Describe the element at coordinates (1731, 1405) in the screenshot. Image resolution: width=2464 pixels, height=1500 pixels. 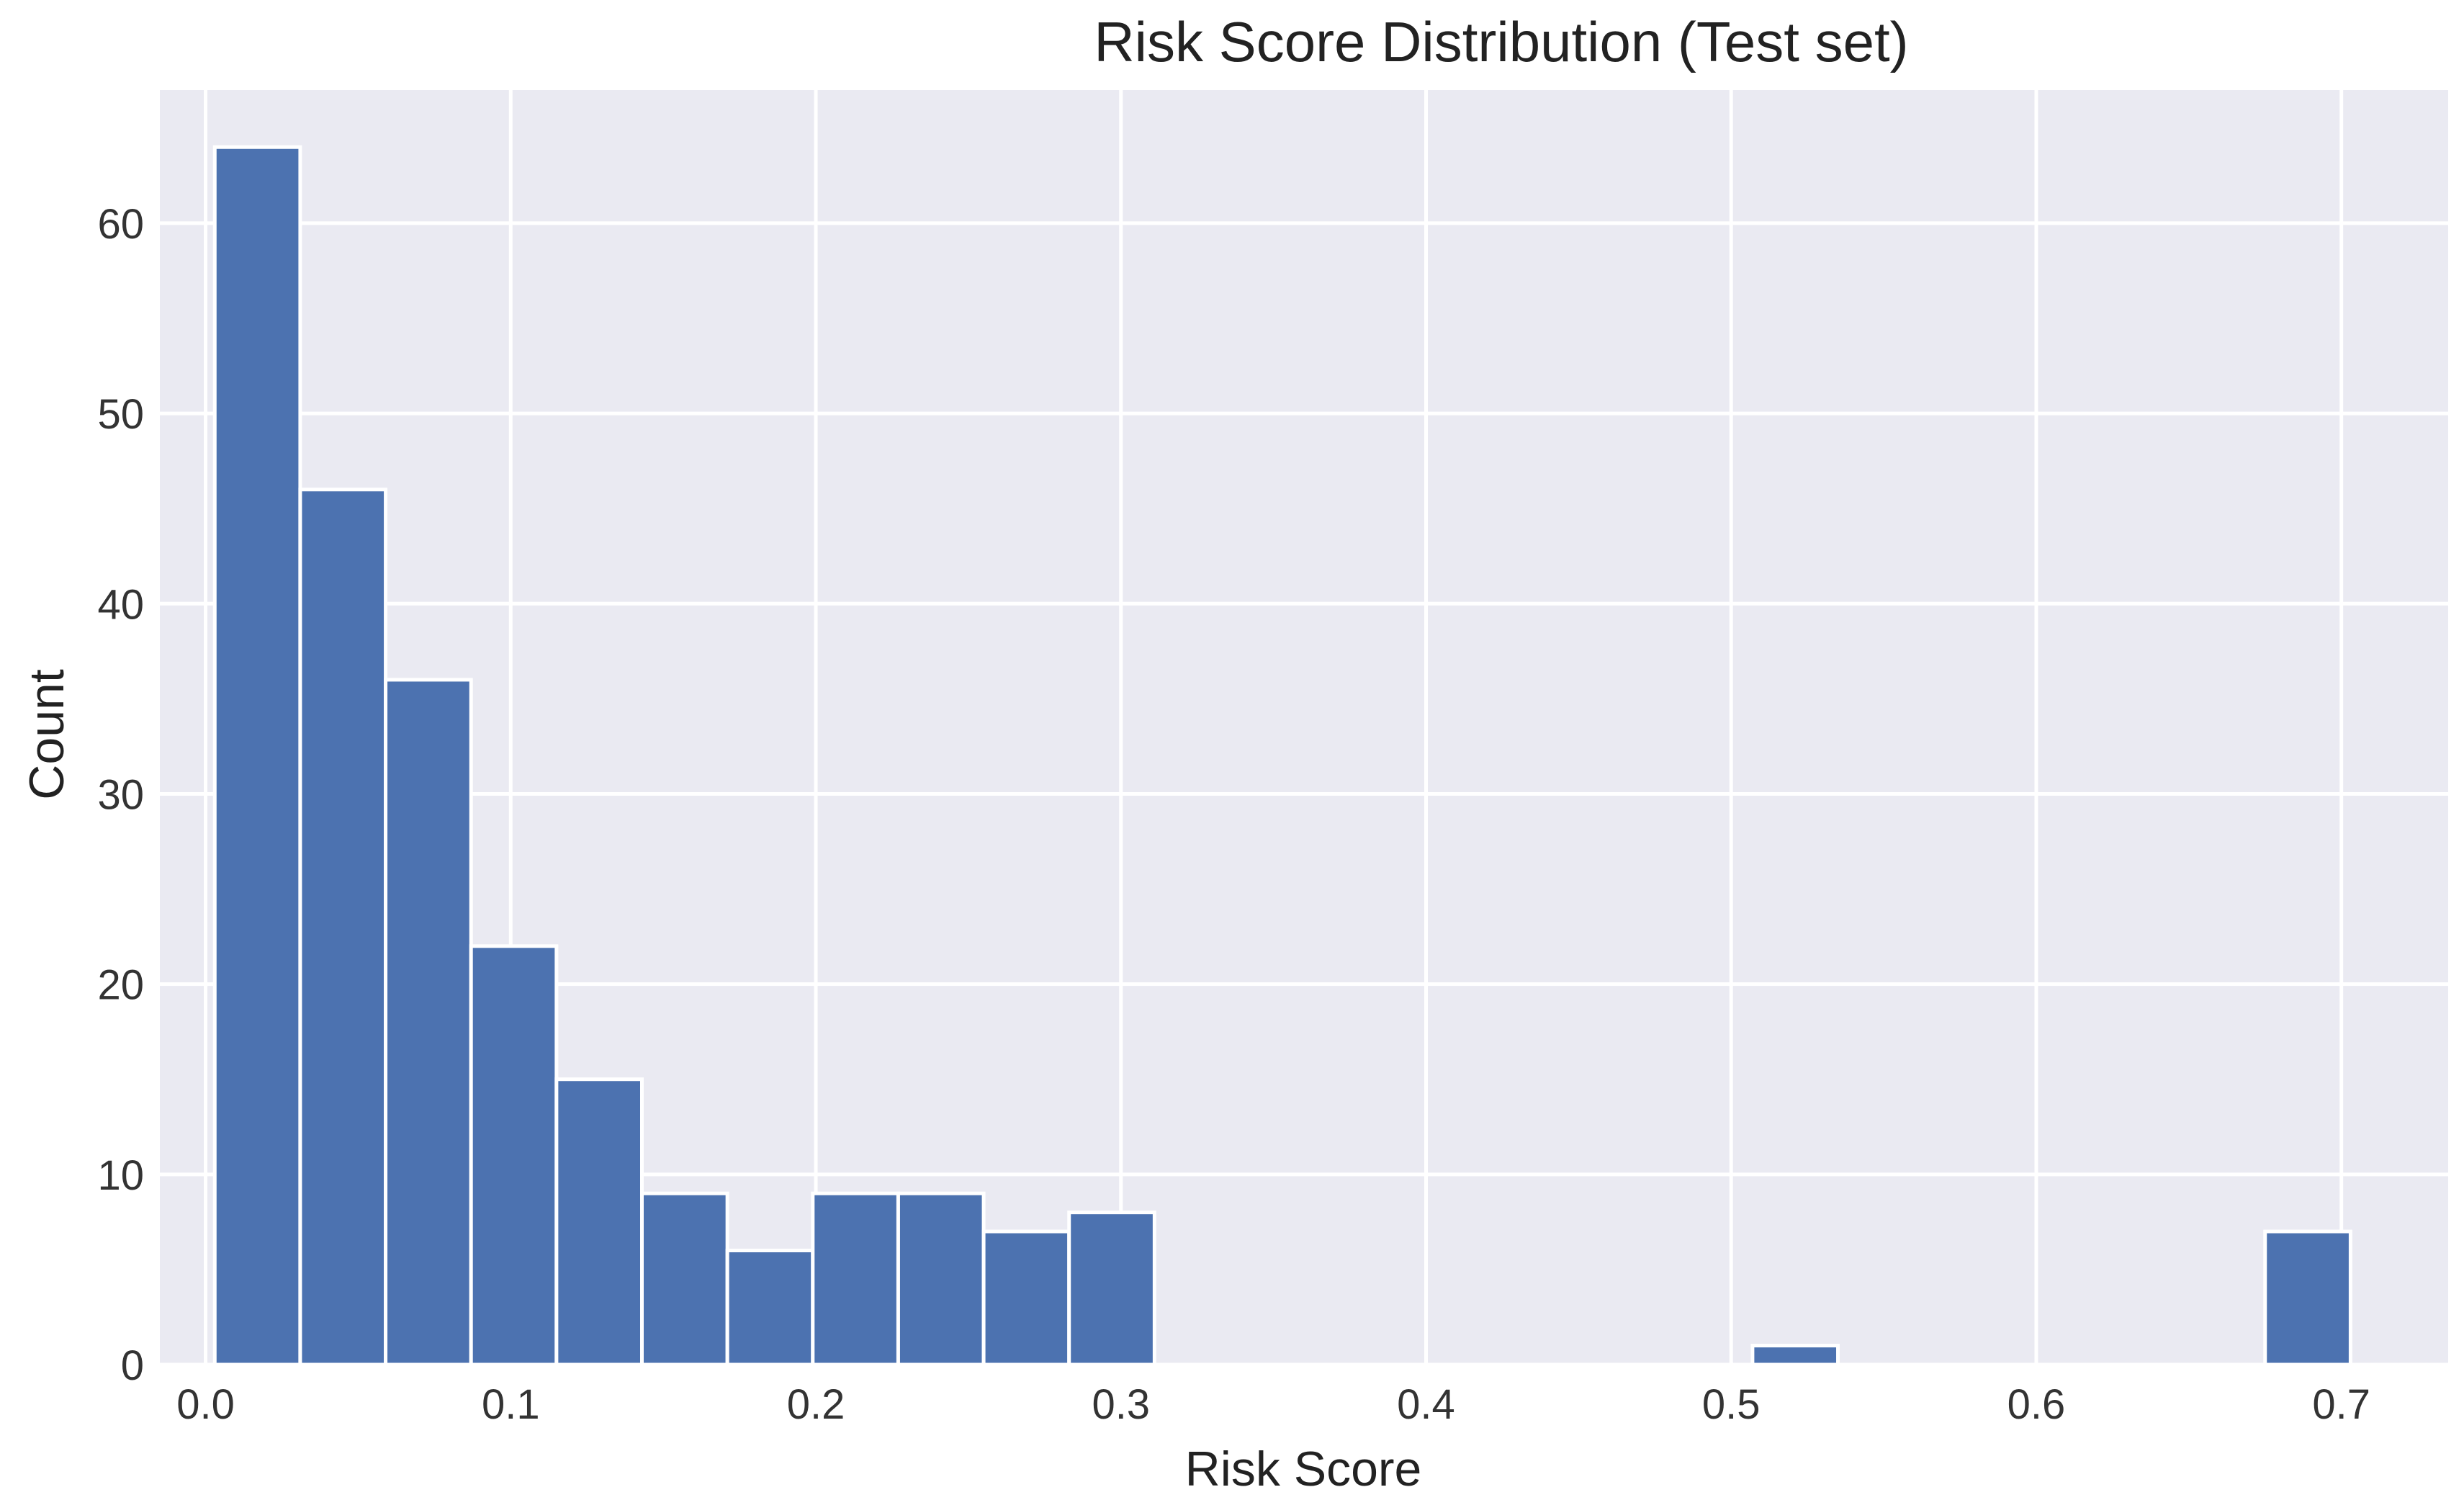
I see `x-tick-label: 0.5` at that location.